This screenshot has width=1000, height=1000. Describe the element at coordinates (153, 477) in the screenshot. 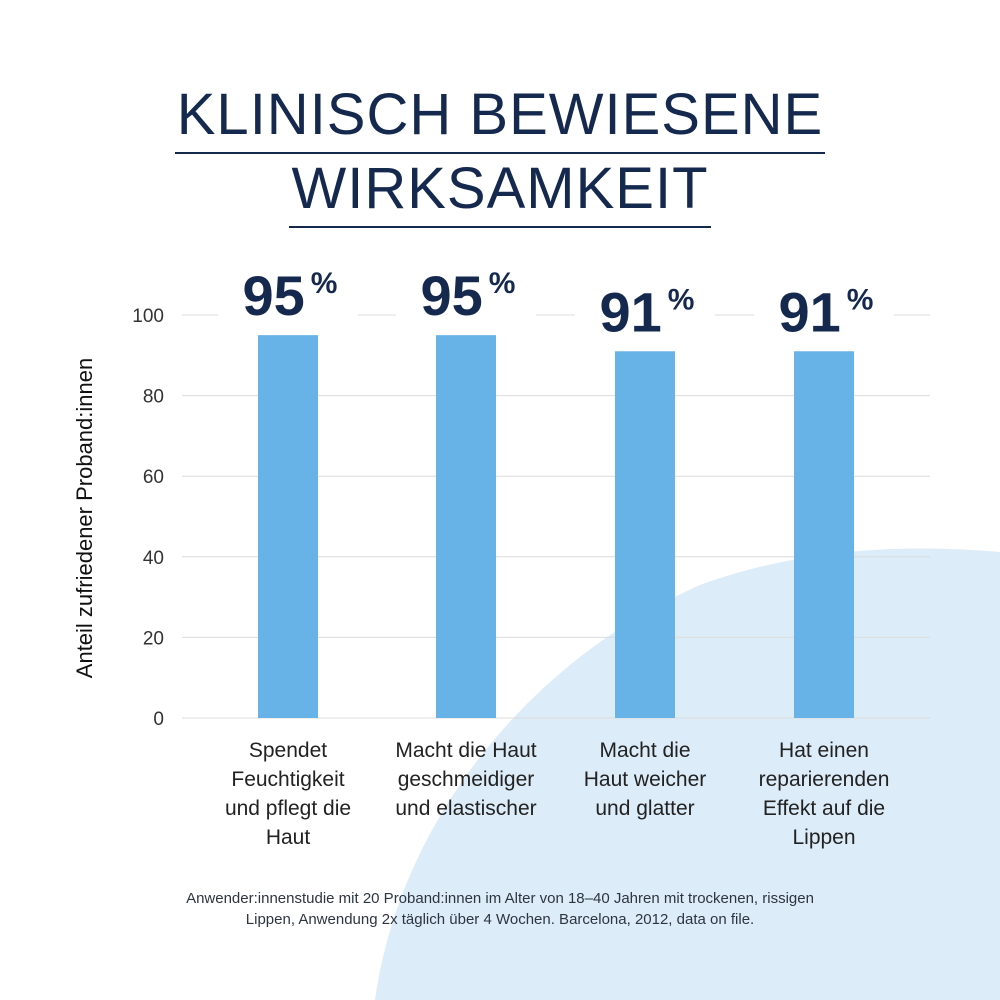

I see `y-tick-label: 60` at that location.